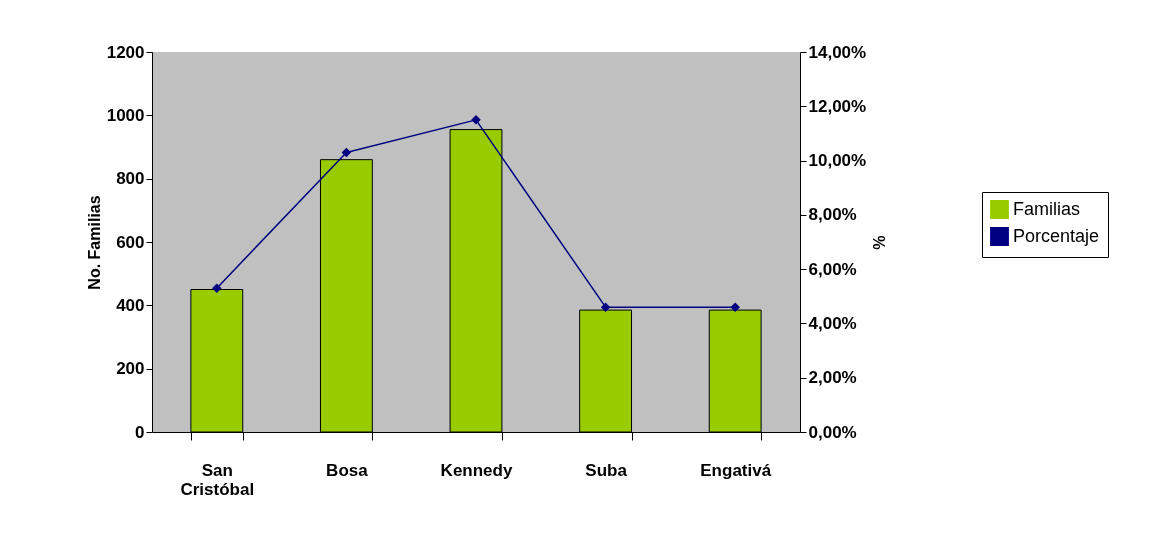  What do you see at coordinates (832, 215) in the screenshot?
I see `y2-tick-label: 8,00%` at bounding box center [832, 215].